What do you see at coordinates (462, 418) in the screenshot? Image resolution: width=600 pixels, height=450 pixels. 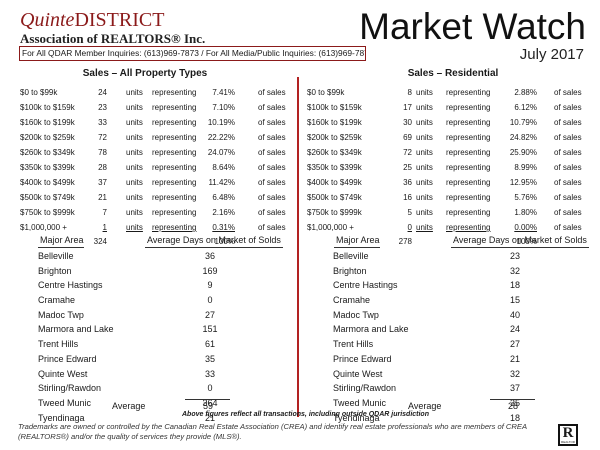 I see `area-row: Tyendinaga 18` at bounding box center [462, 418].